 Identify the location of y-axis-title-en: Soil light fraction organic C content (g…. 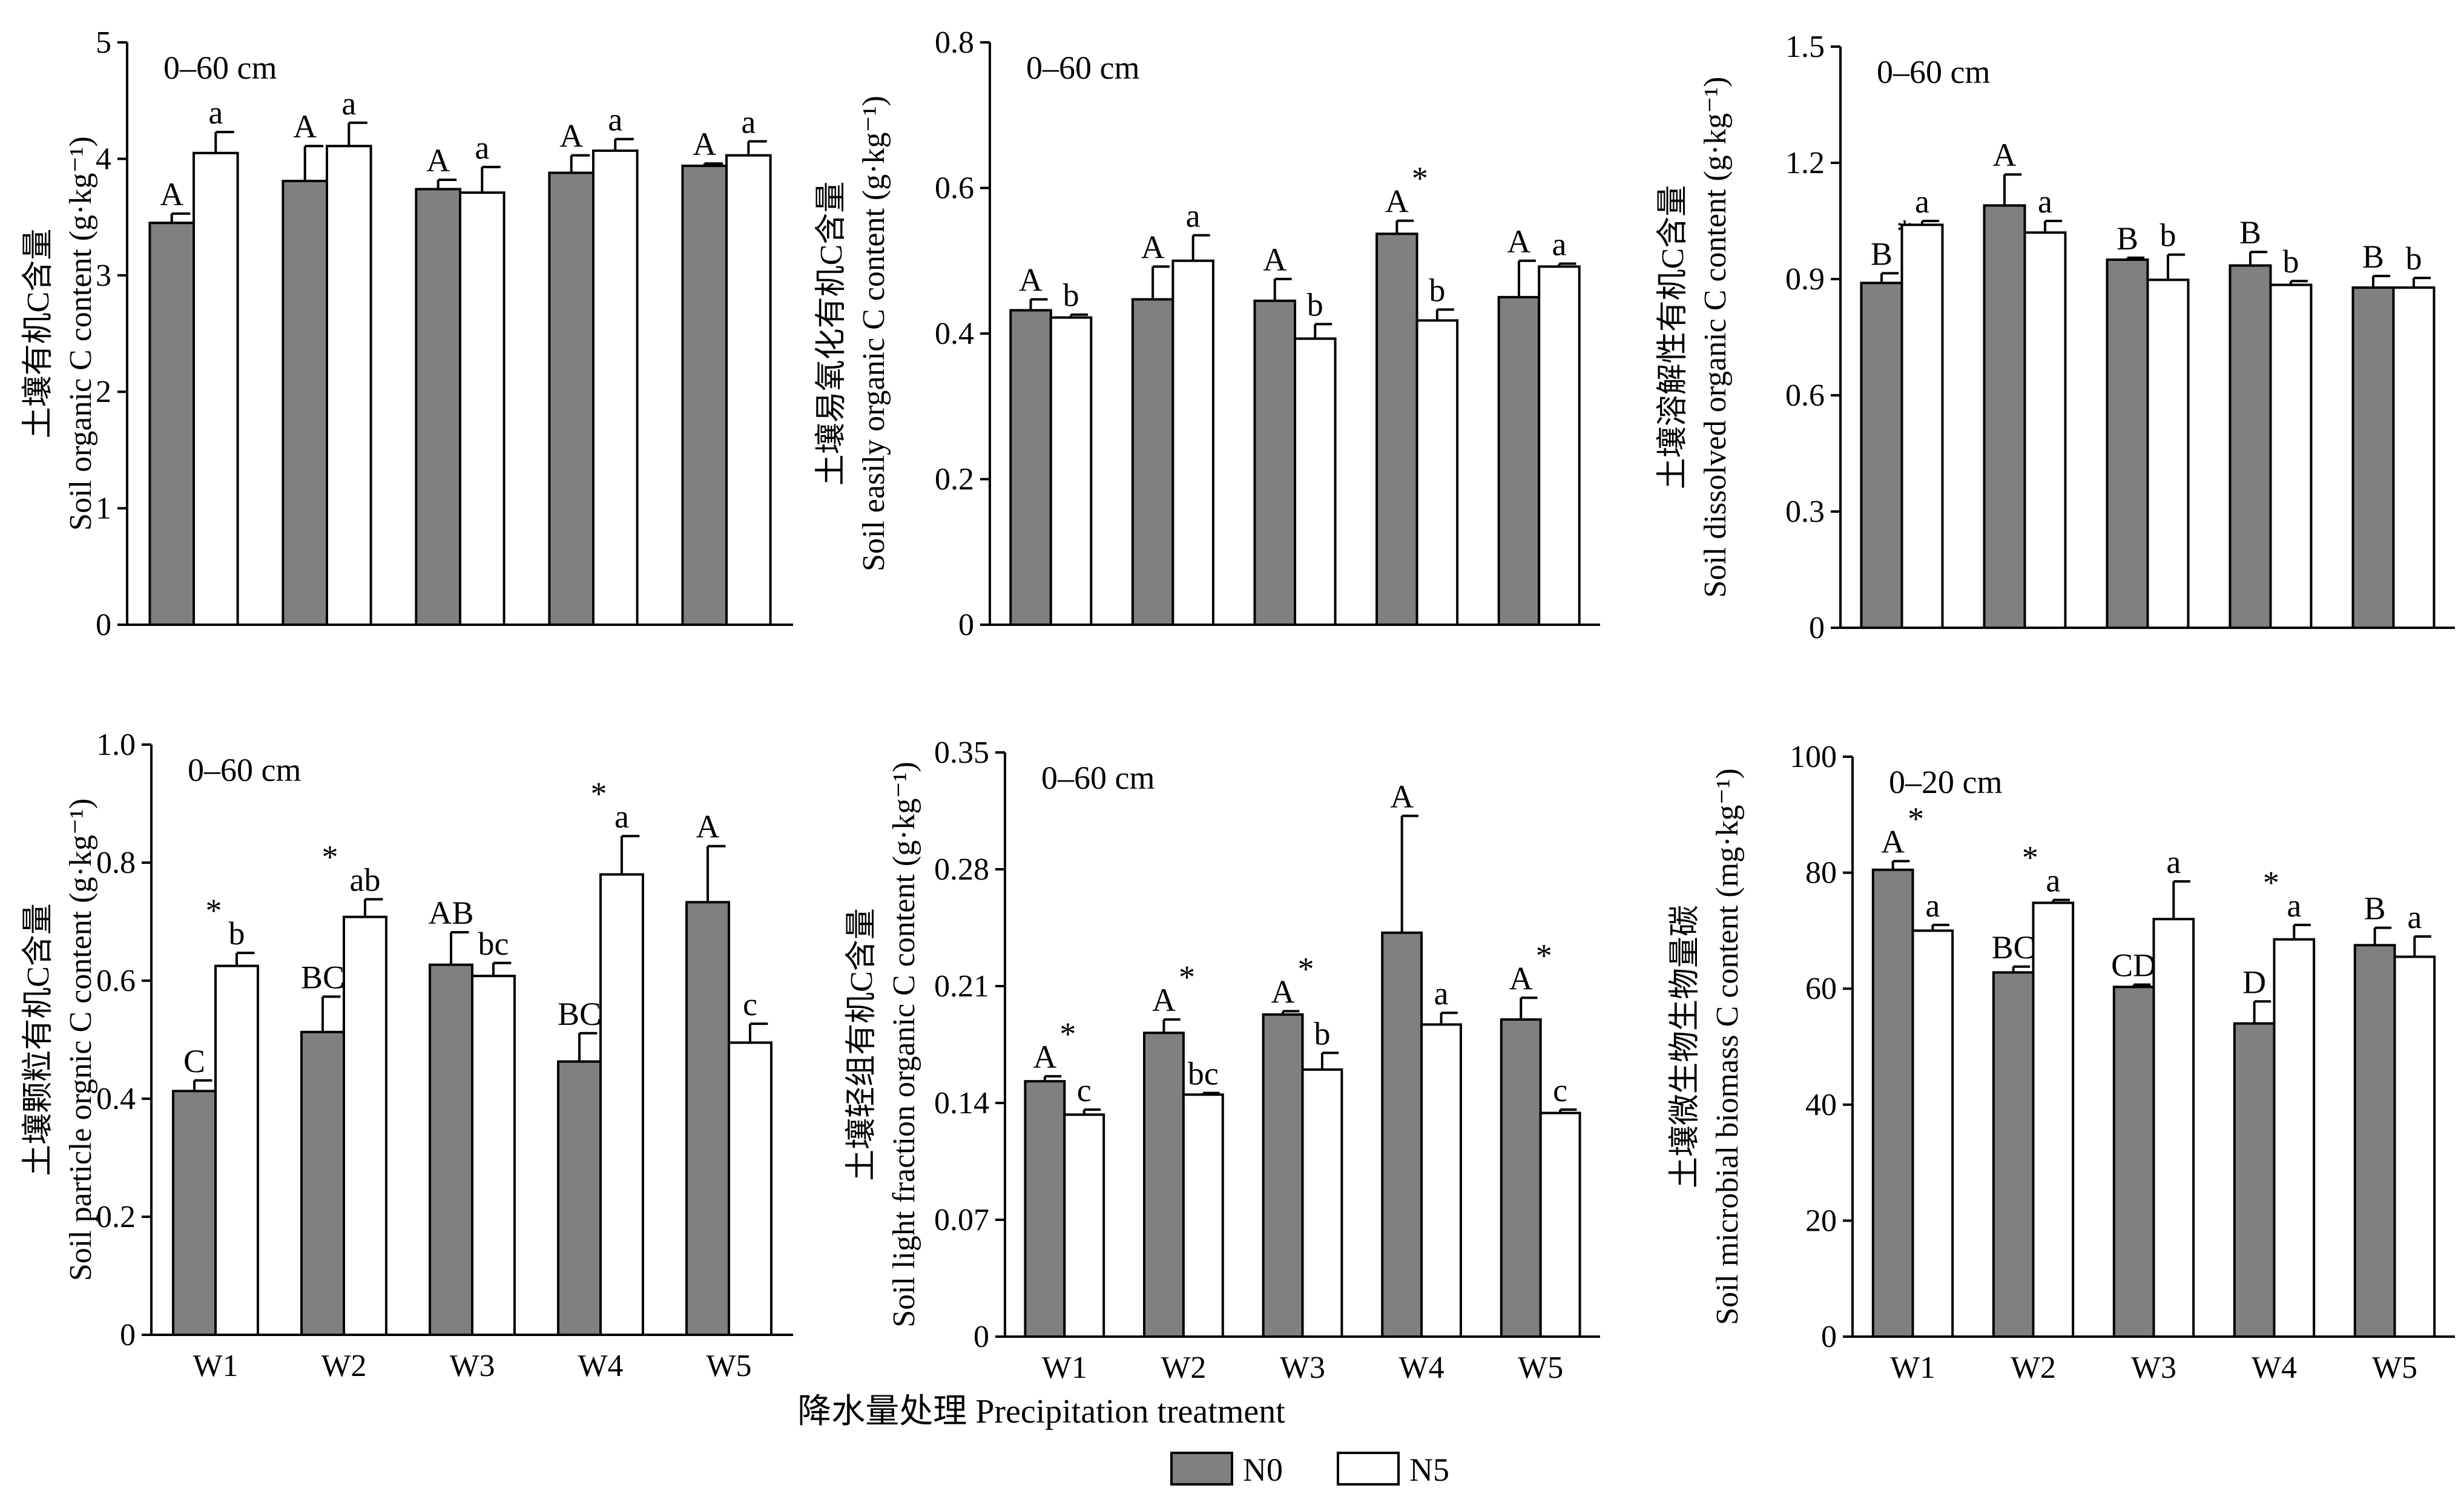
(904, 1045).